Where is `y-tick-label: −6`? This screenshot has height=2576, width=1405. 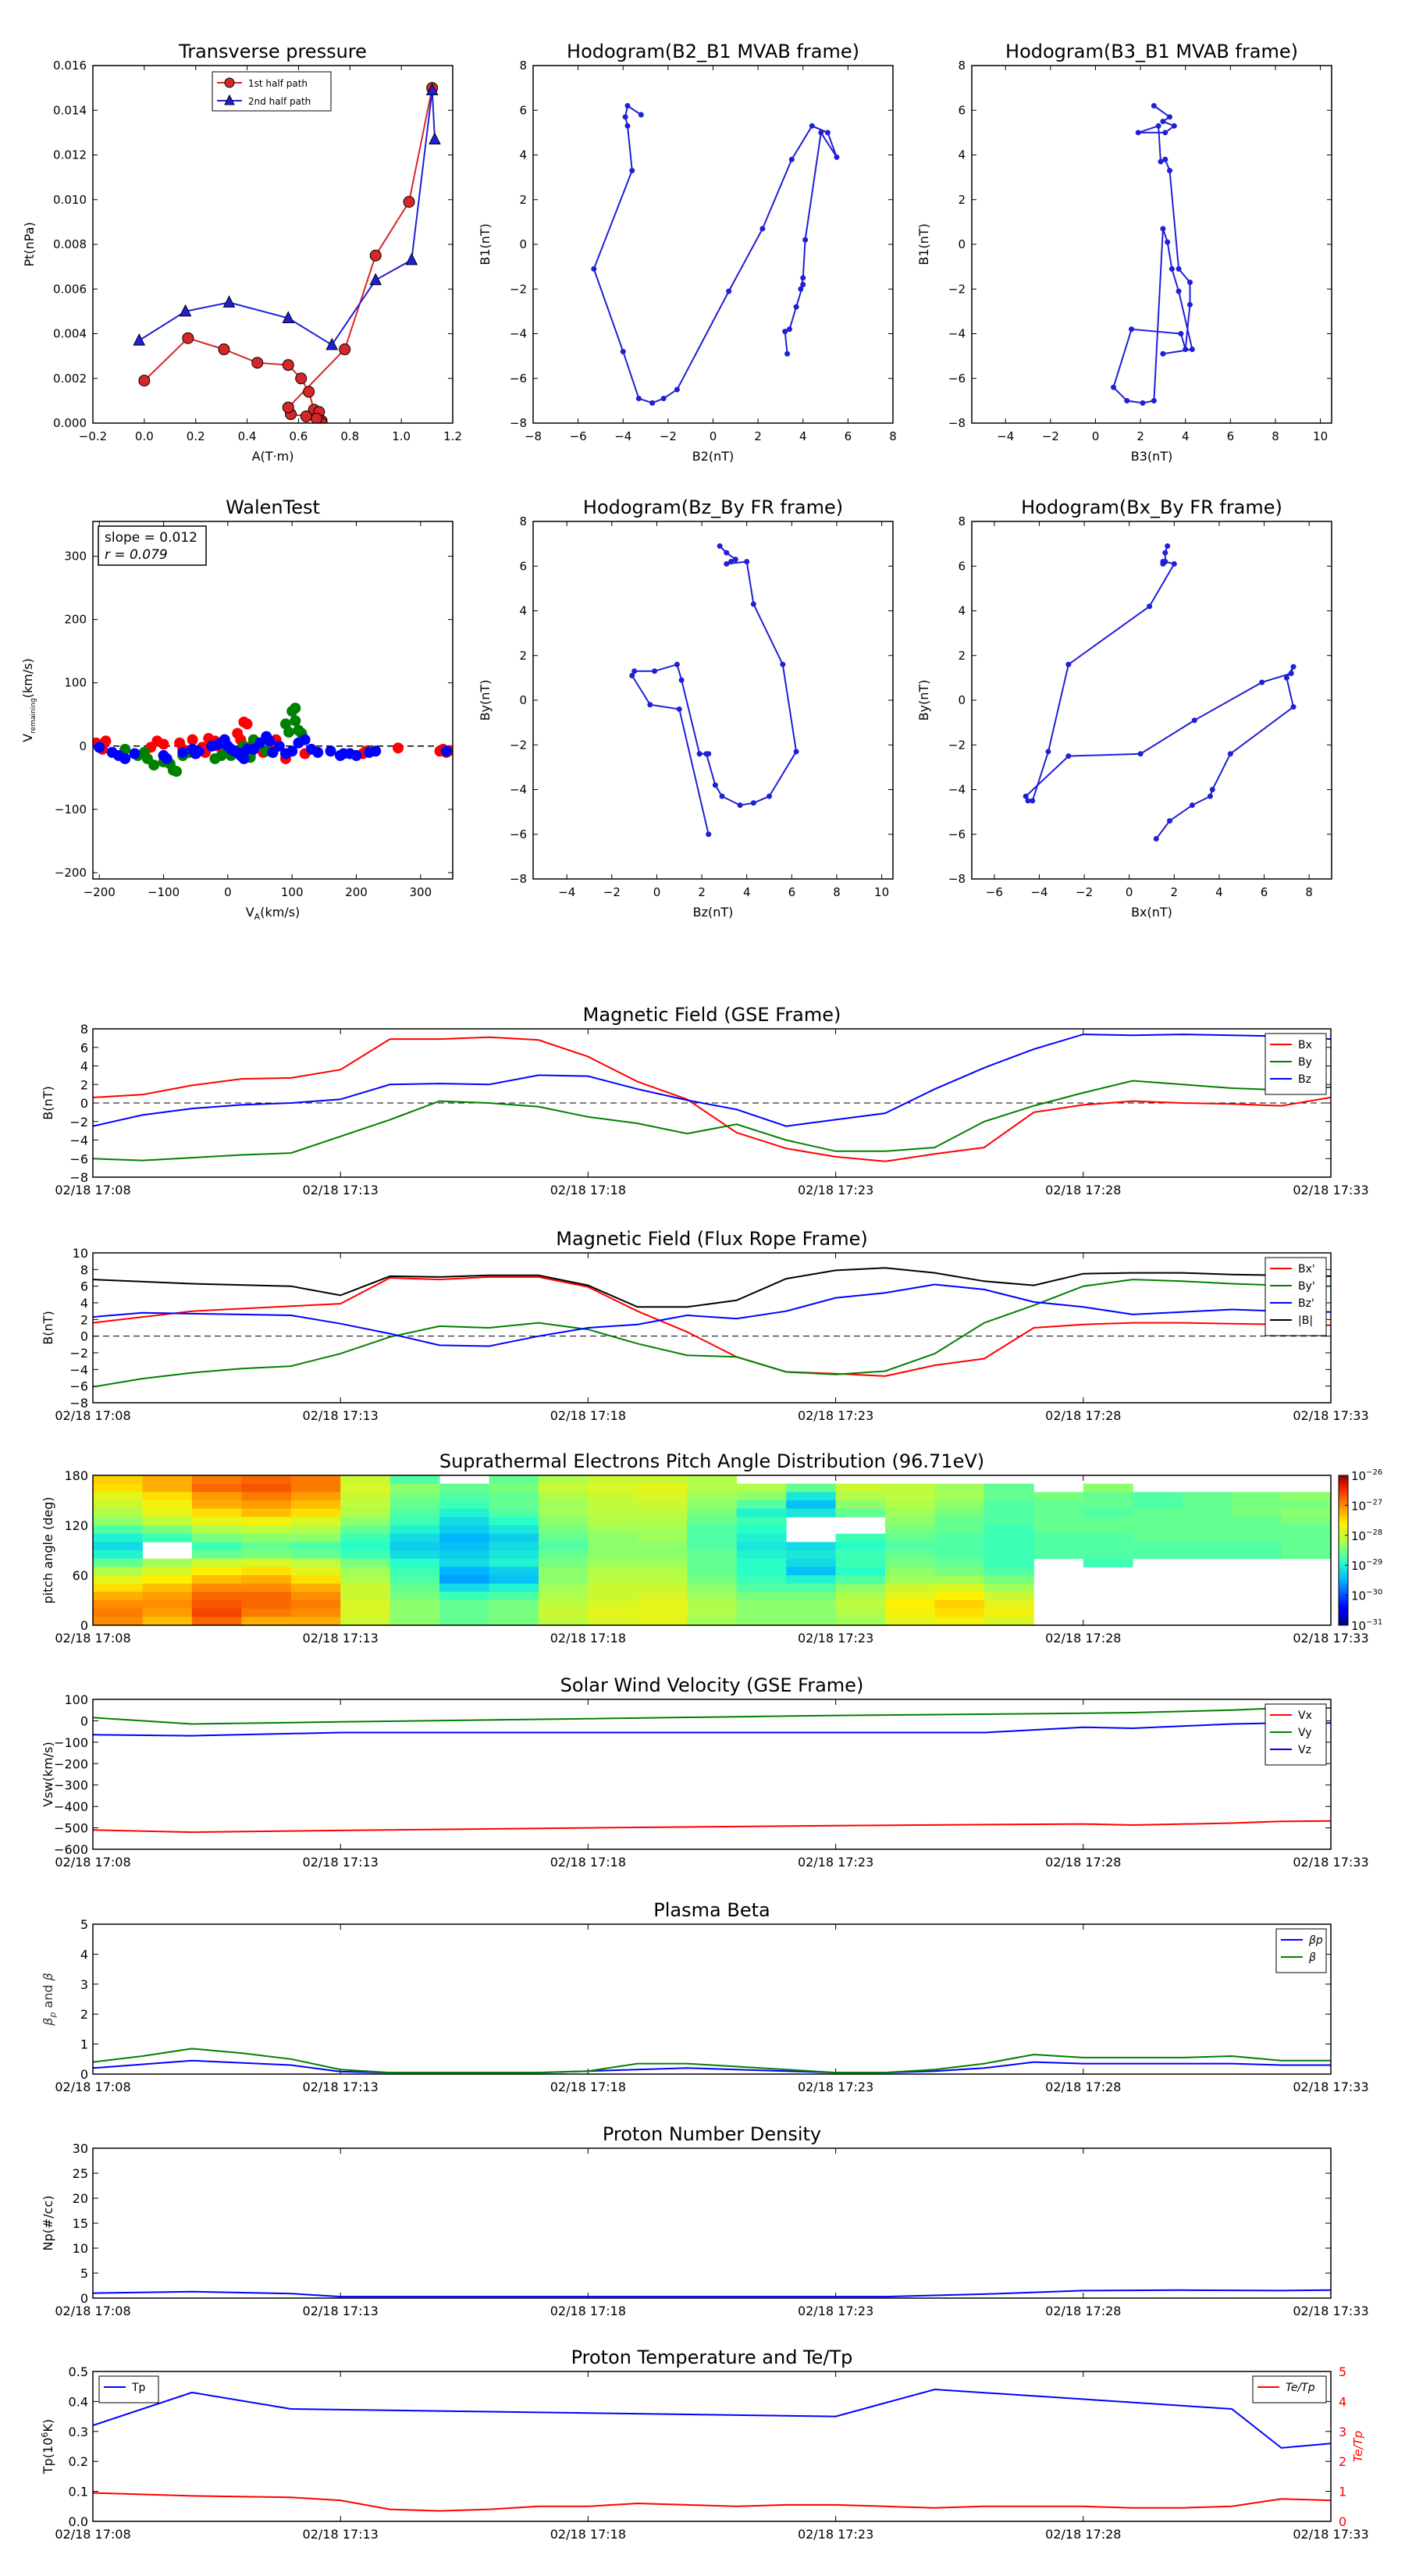 y-tick-label: −6 is located at coordinates (957, 379).